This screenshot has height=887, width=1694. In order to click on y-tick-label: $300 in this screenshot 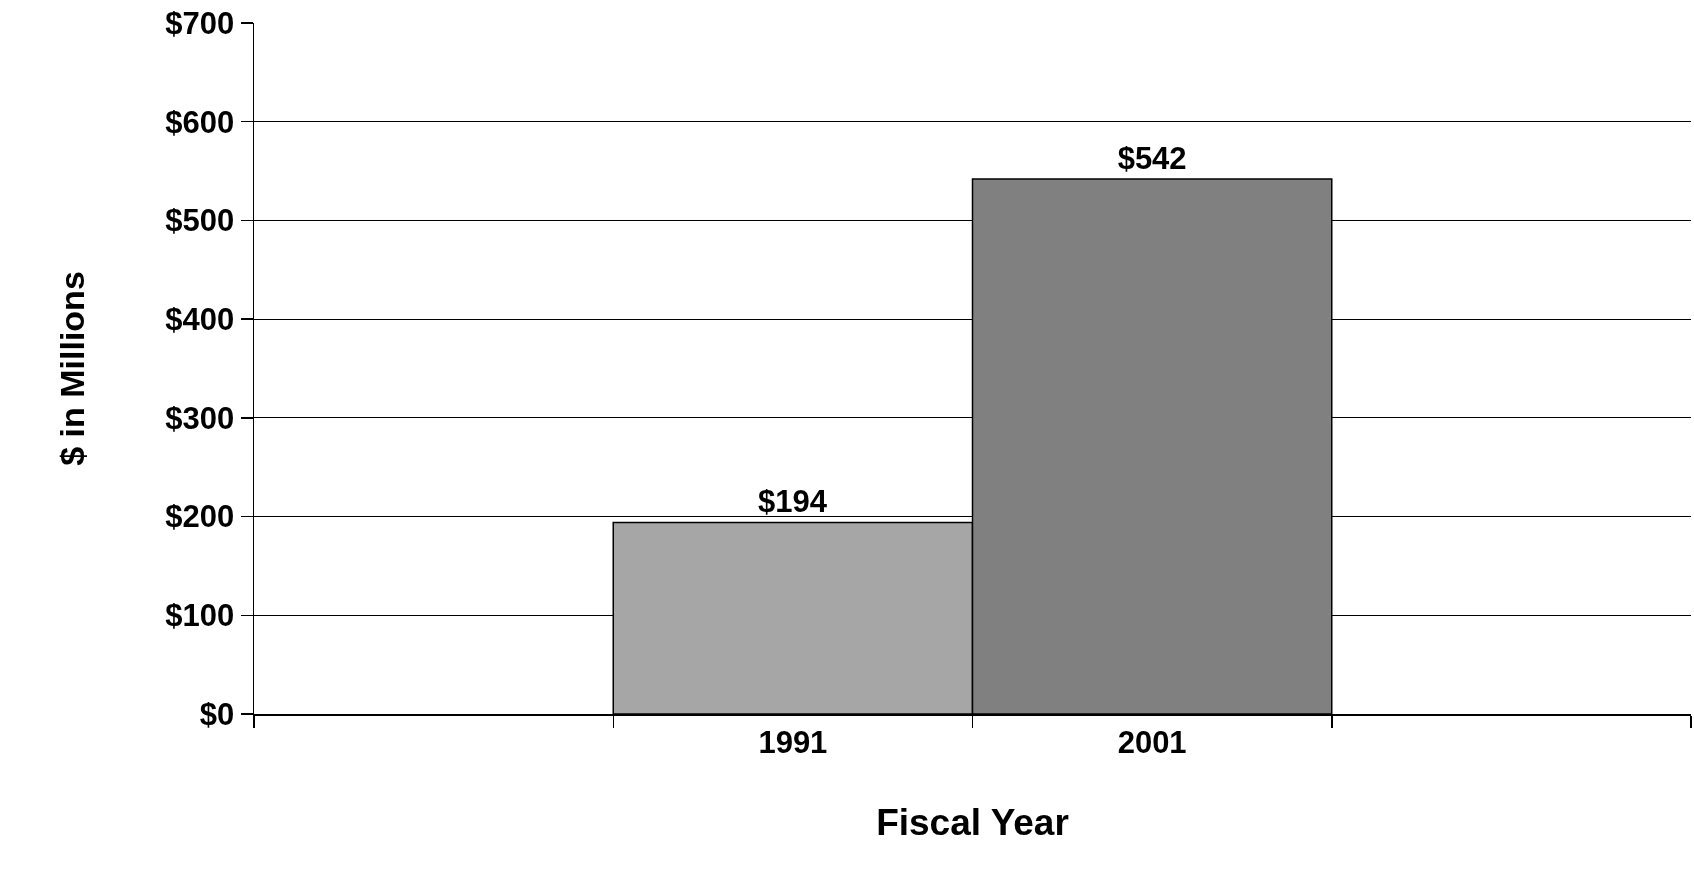, I will do `click(200, 418)`.